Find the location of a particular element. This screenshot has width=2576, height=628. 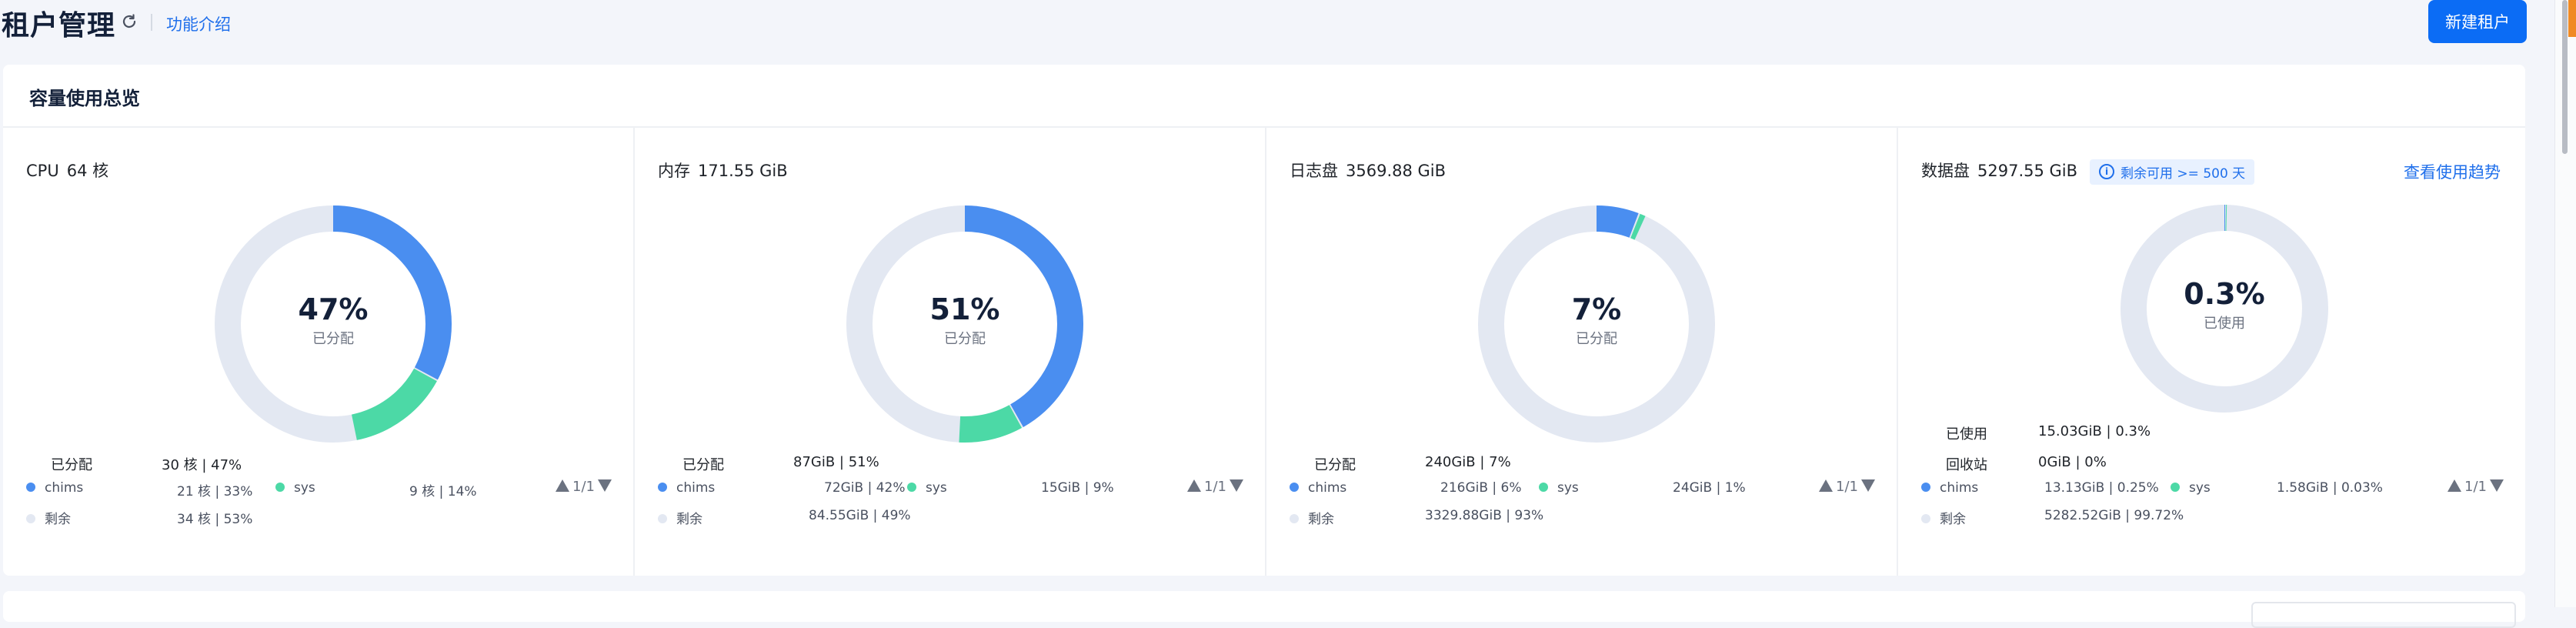

legend-recycle-row: 回收站 is located at coordinates (1954, 464).